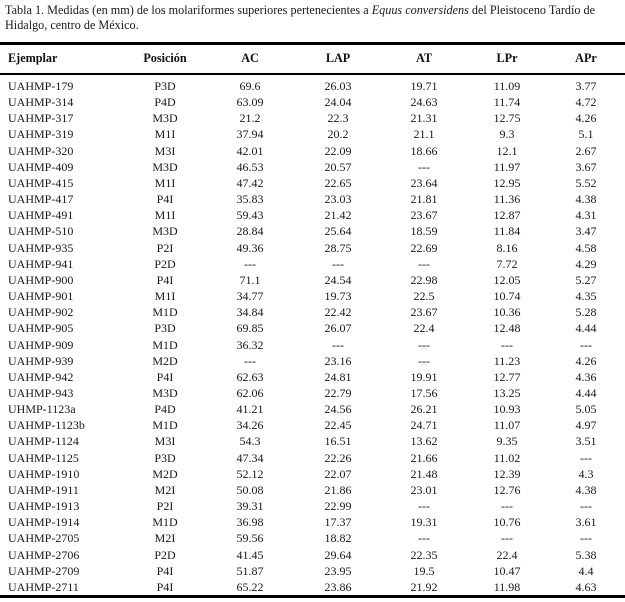  Describe the element at coordinates (424, 586) in the screenshot. I see `at-cell: 21.92` at that location.